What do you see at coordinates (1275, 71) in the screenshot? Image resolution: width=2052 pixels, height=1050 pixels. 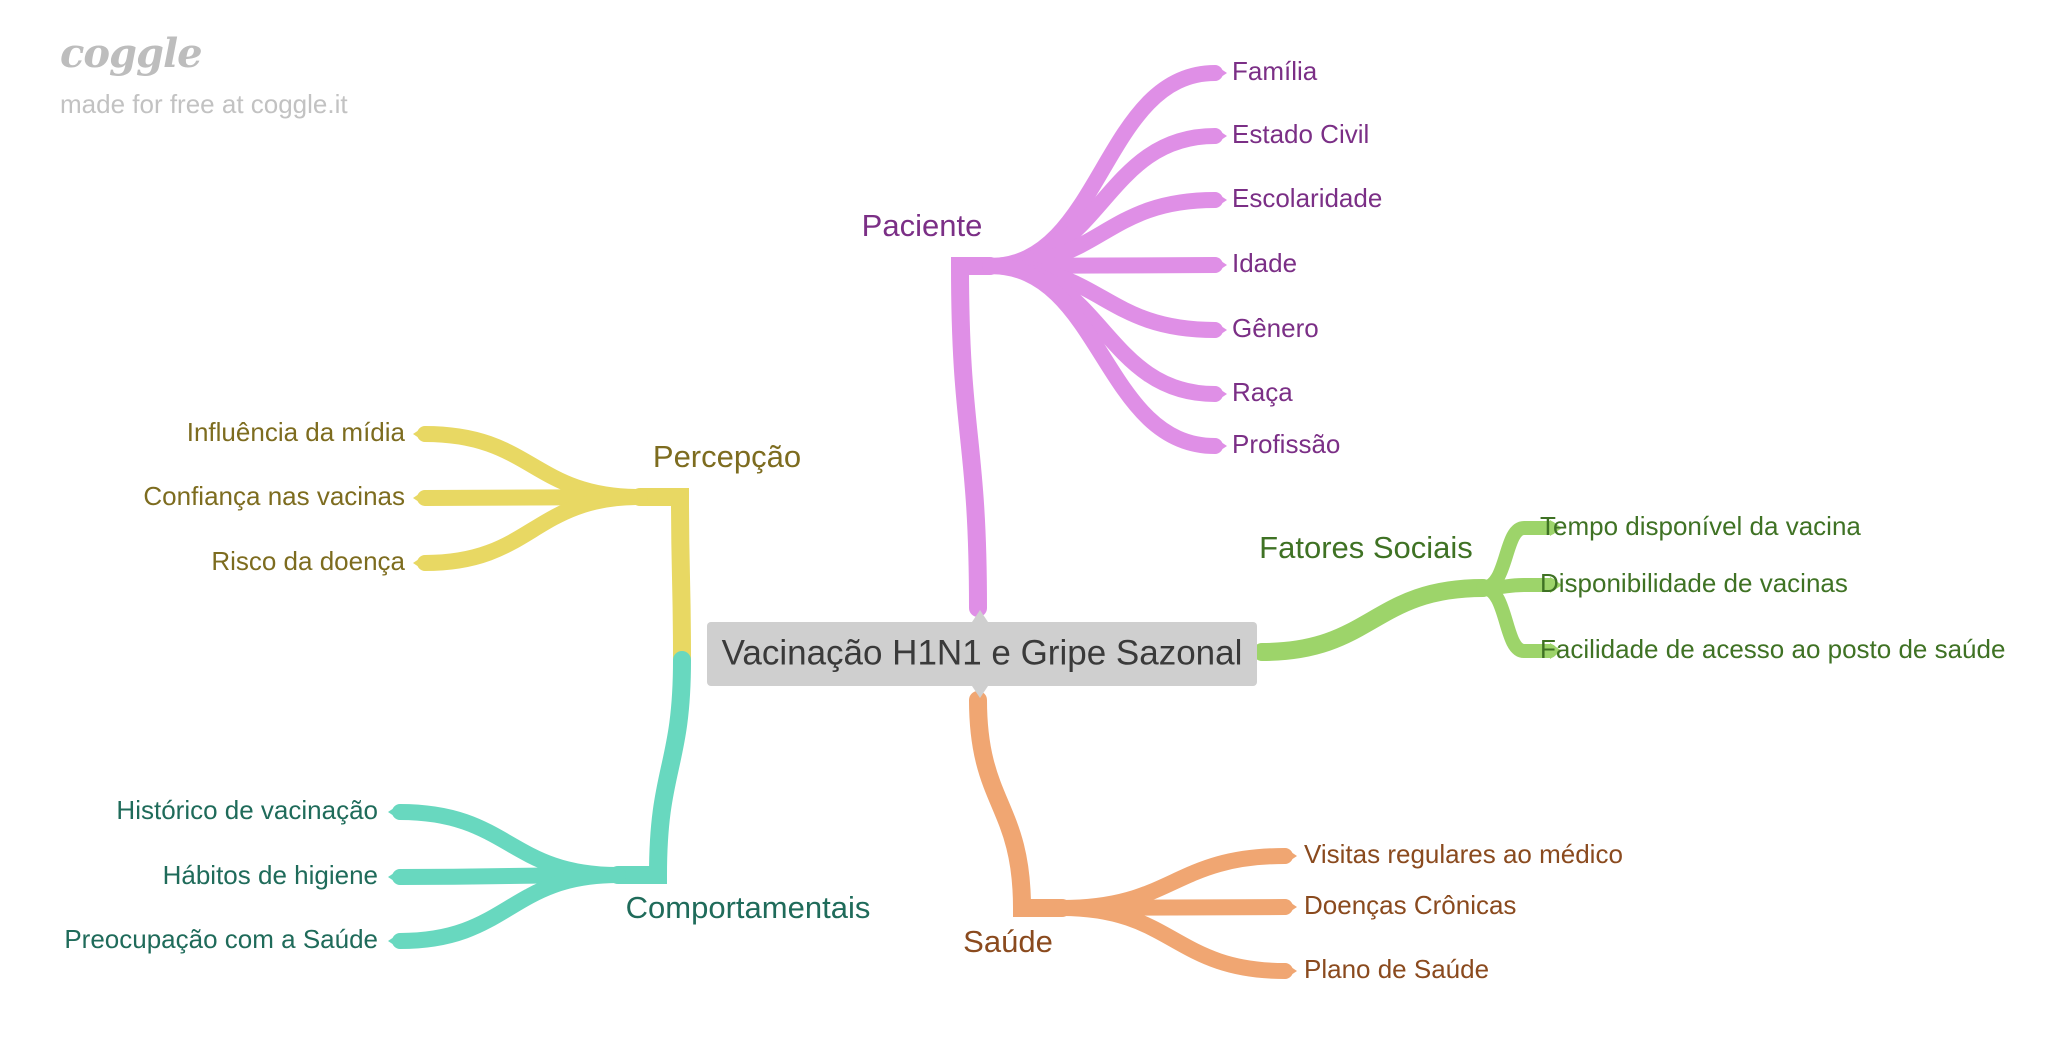 I see `familia-label: Família` at bounding box center [1275, 71].